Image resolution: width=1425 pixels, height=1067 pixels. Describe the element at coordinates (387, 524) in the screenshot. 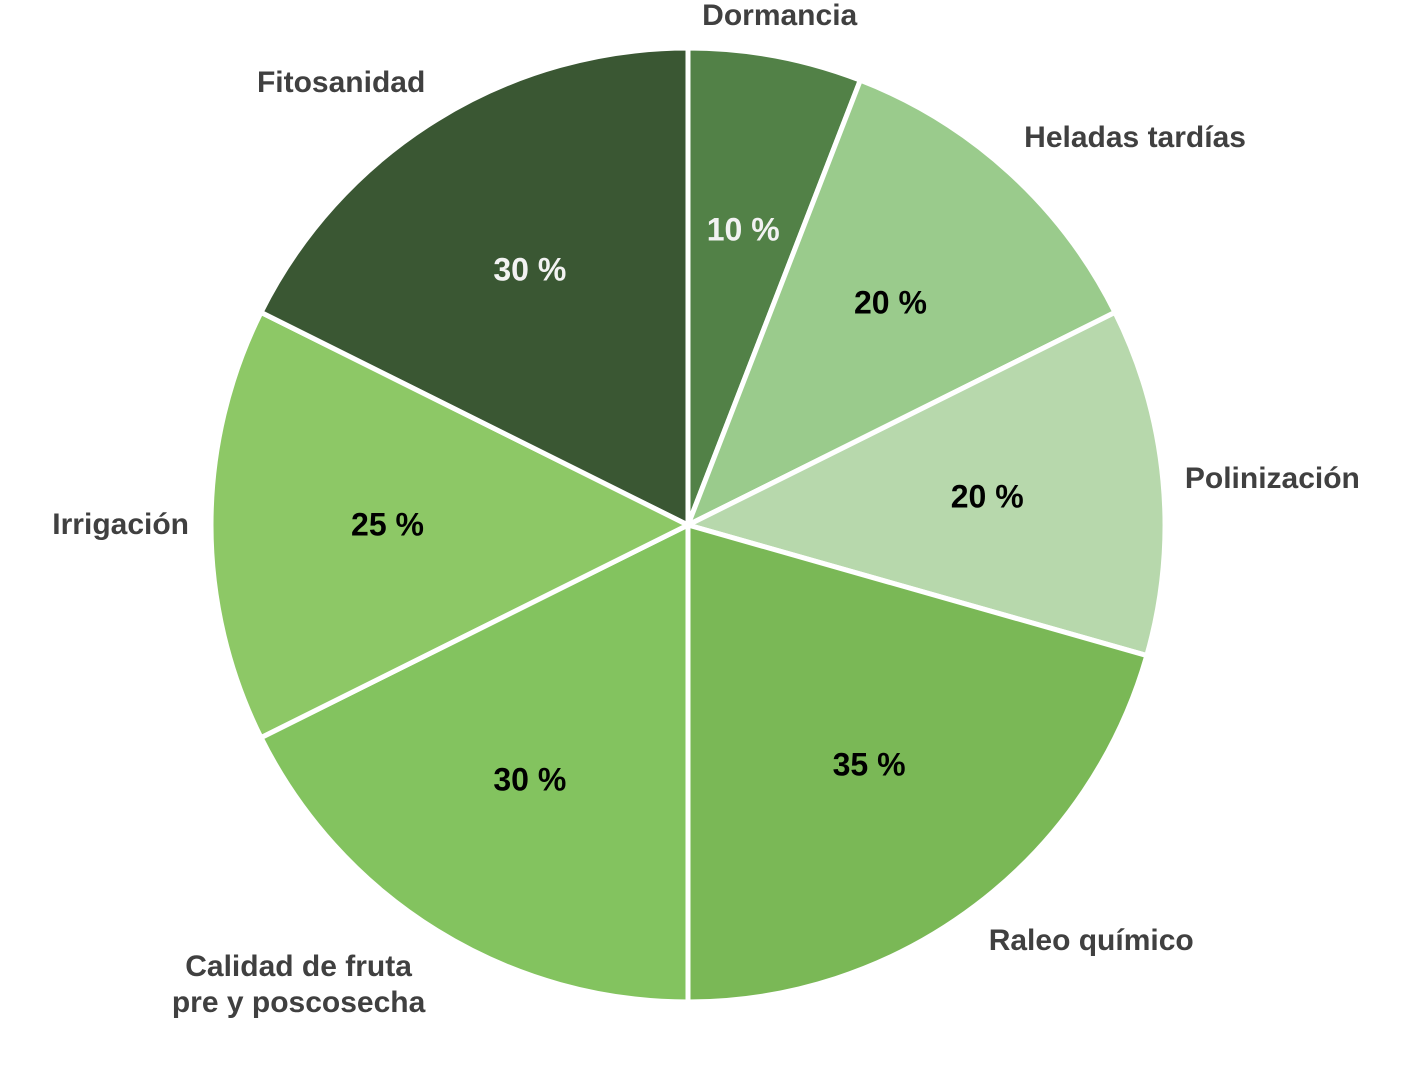

I see `value-label: 25 %` at that location.